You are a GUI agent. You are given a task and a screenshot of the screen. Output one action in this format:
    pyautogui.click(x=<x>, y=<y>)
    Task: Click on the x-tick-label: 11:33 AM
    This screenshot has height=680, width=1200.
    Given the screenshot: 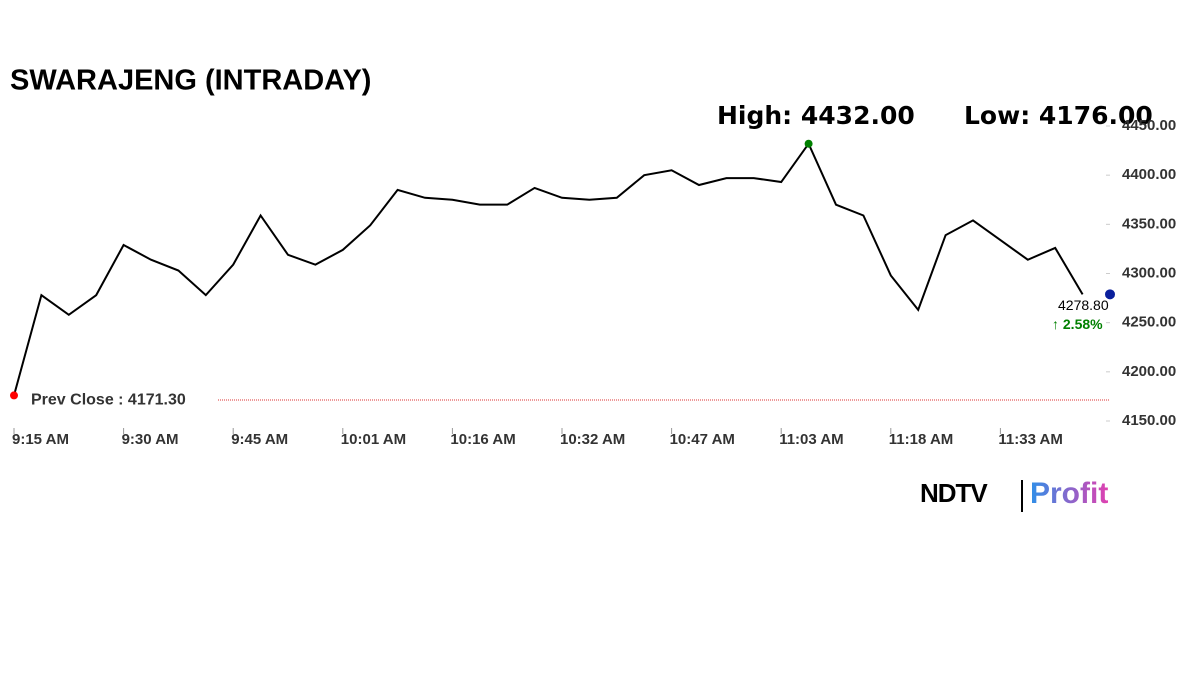 What is the action you would take?
    pyautogui.click(x=1030, y=439)
    